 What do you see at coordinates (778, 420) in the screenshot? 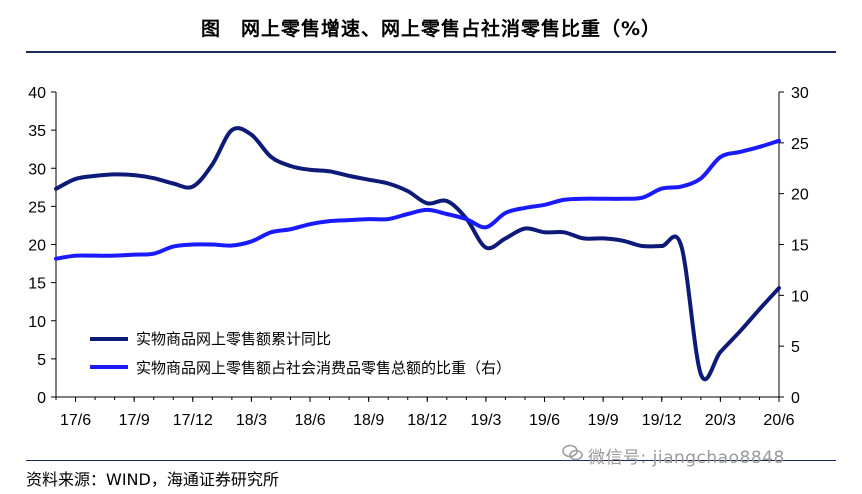
I see `x-tick-label: 20/6` at bounding box center [778, 420].